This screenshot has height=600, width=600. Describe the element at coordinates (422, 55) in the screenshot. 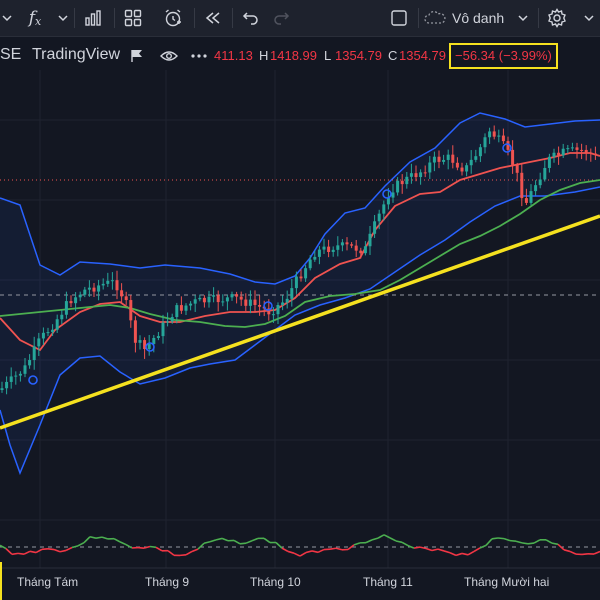

I see `close-value: 1354.79` at that location.